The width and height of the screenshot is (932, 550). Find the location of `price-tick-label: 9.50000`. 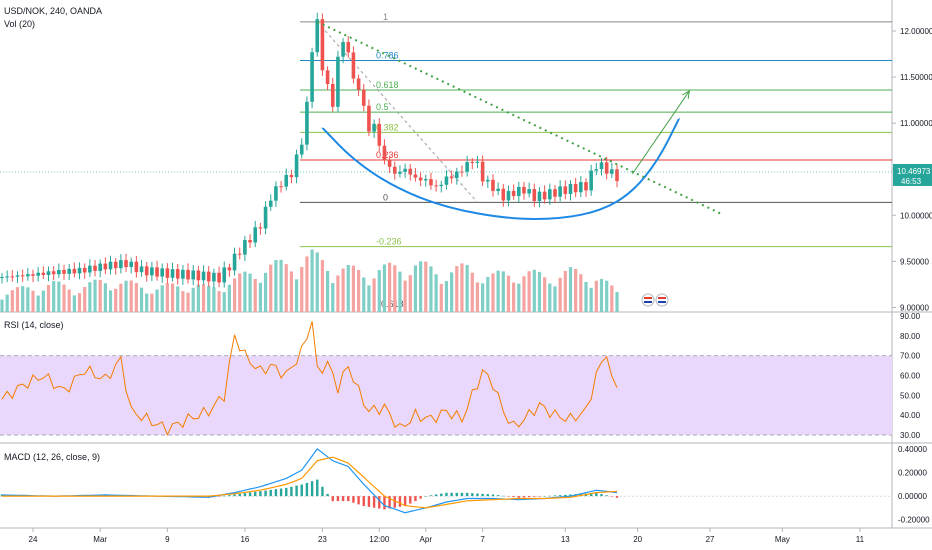

price-tick-label: 9.50000 is located at coordinates (914, 261).